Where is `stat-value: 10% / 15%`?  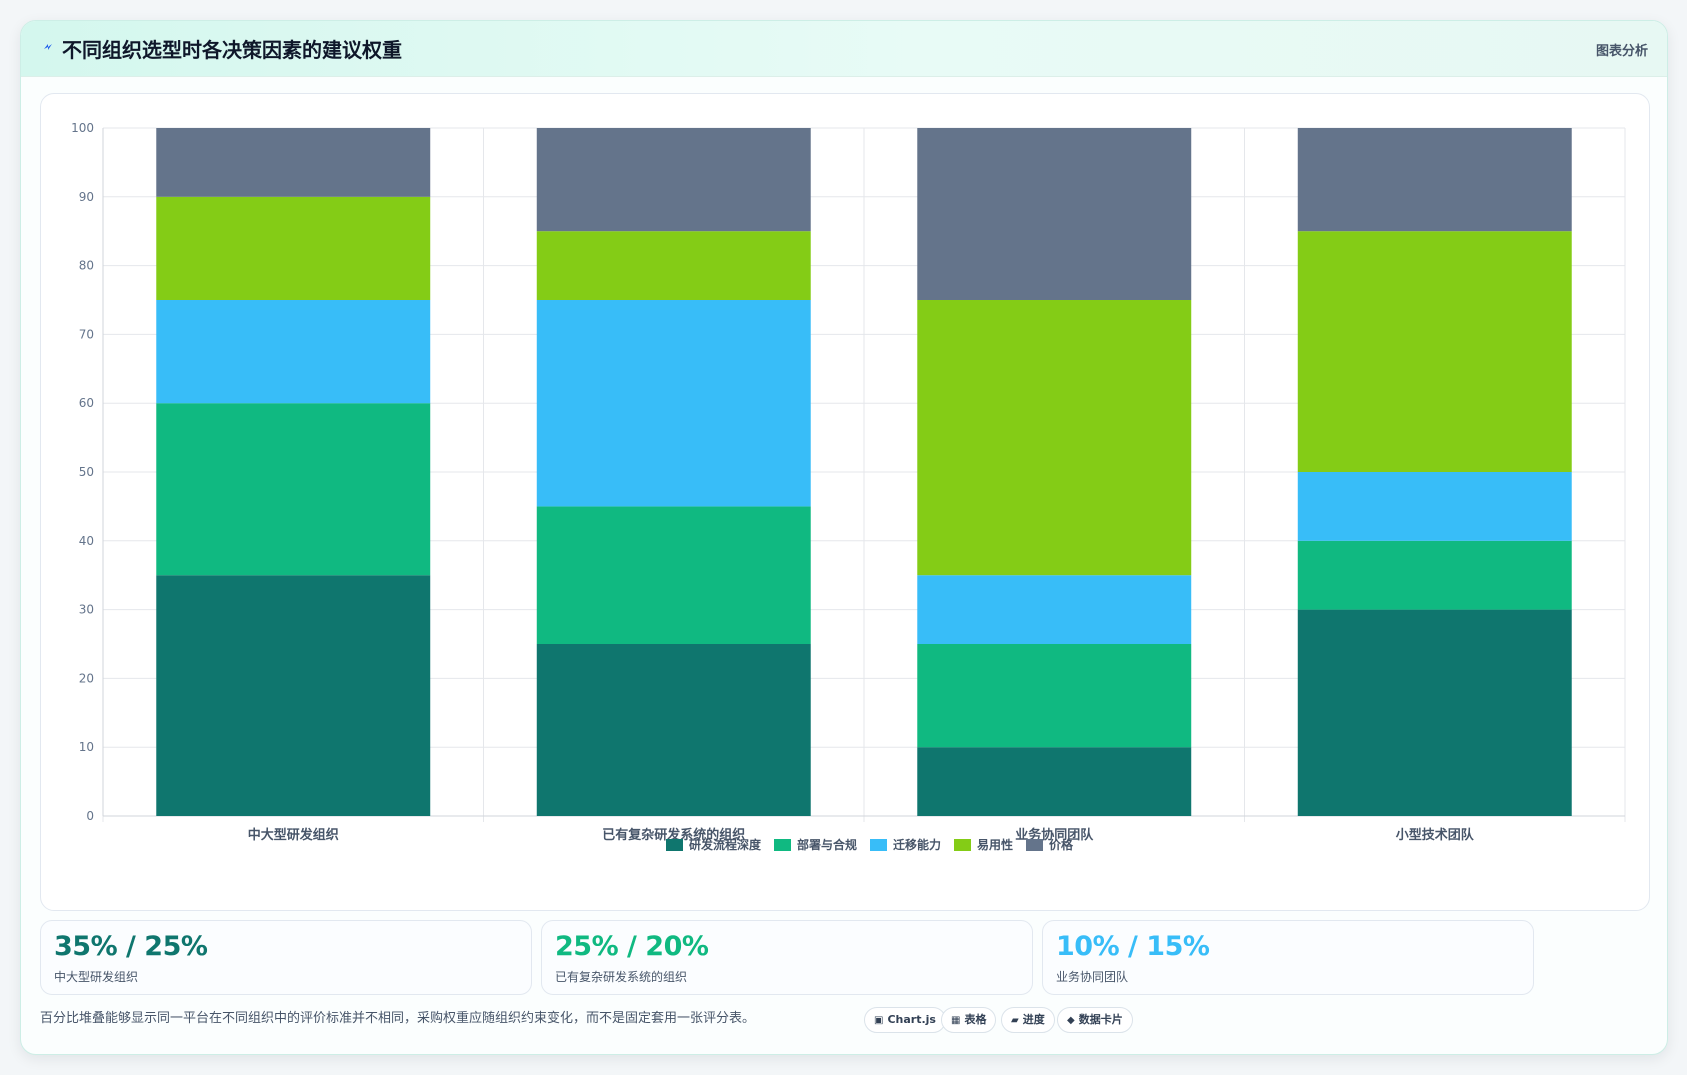
stat-value: 10% / 15% is located at coordinates (1133, 946).